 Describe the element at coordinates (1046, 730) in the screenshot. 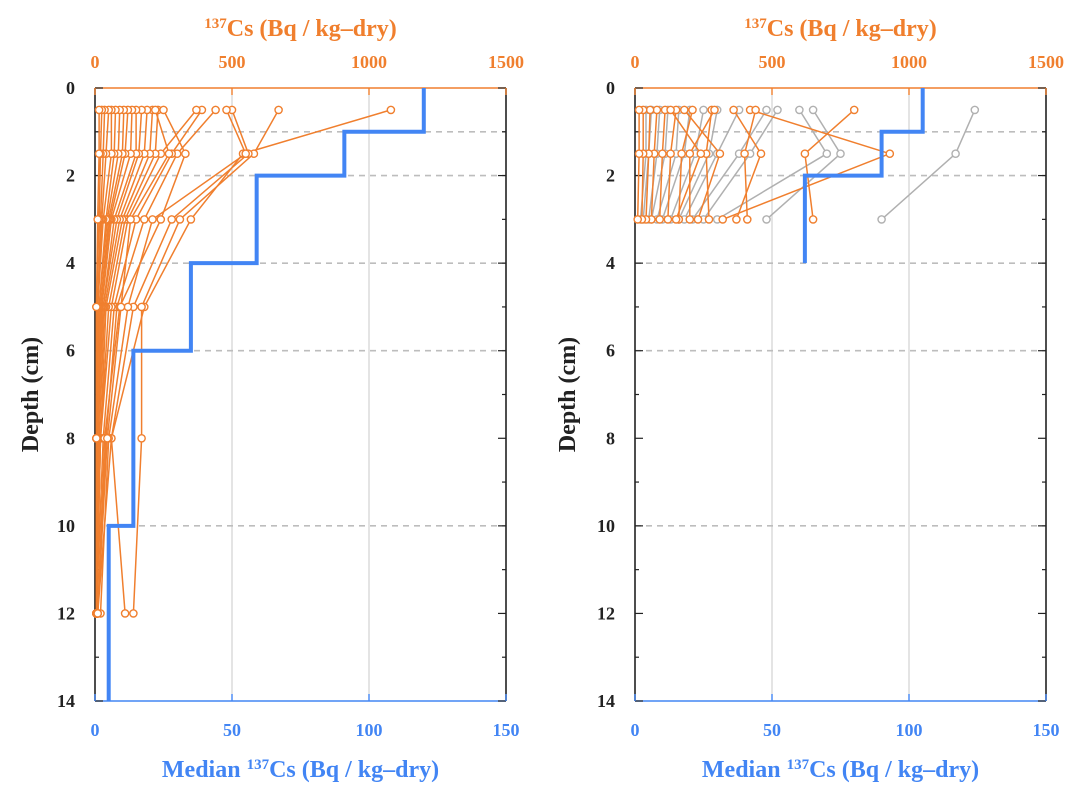

I see `bottom-tick-label: 150` at that location.